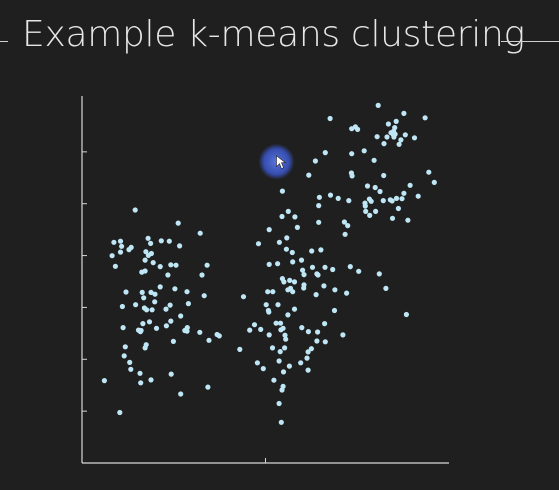 The height and width of the screenshot is (490, 559). What do you see at coordinates (281, 162) in the screenshot?
I see `pointer-cursor-icon` at bounding box center [281, 162].